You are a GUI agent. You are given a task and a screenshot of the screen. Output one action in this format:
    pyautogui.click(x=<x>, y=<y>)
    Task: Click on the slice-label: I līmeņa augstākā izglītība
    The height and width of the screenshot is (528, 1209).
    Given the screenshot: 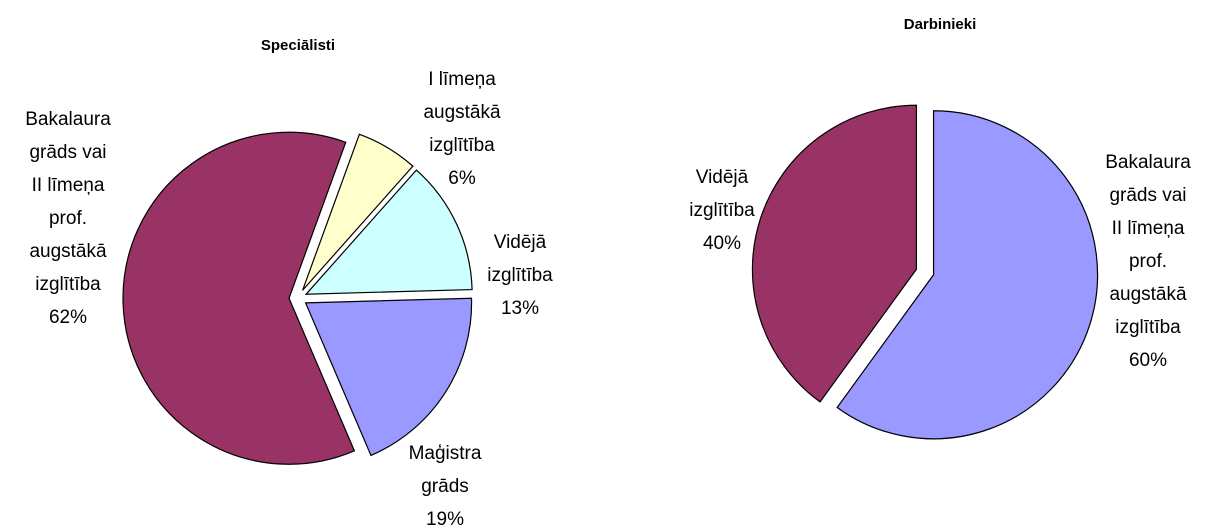 What is the action you would take?
    pyautogui.click(x=462, y=112)
    